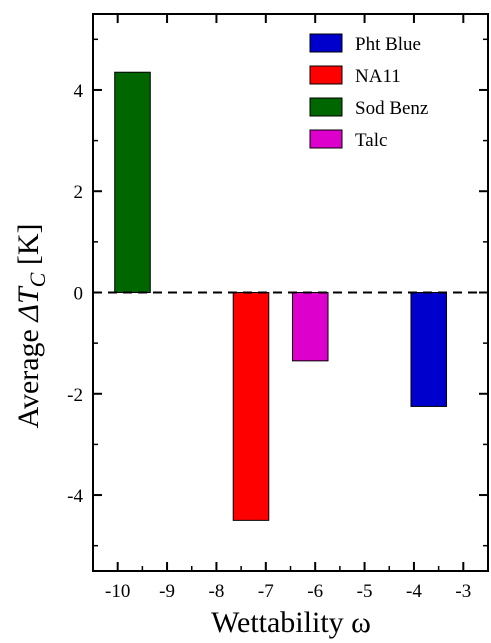 This screenshot has height=643, width=491. Describe the element at coordinates (28, 247) in the screenshot. I see `y-axis-title-unit: [K]` at that location.